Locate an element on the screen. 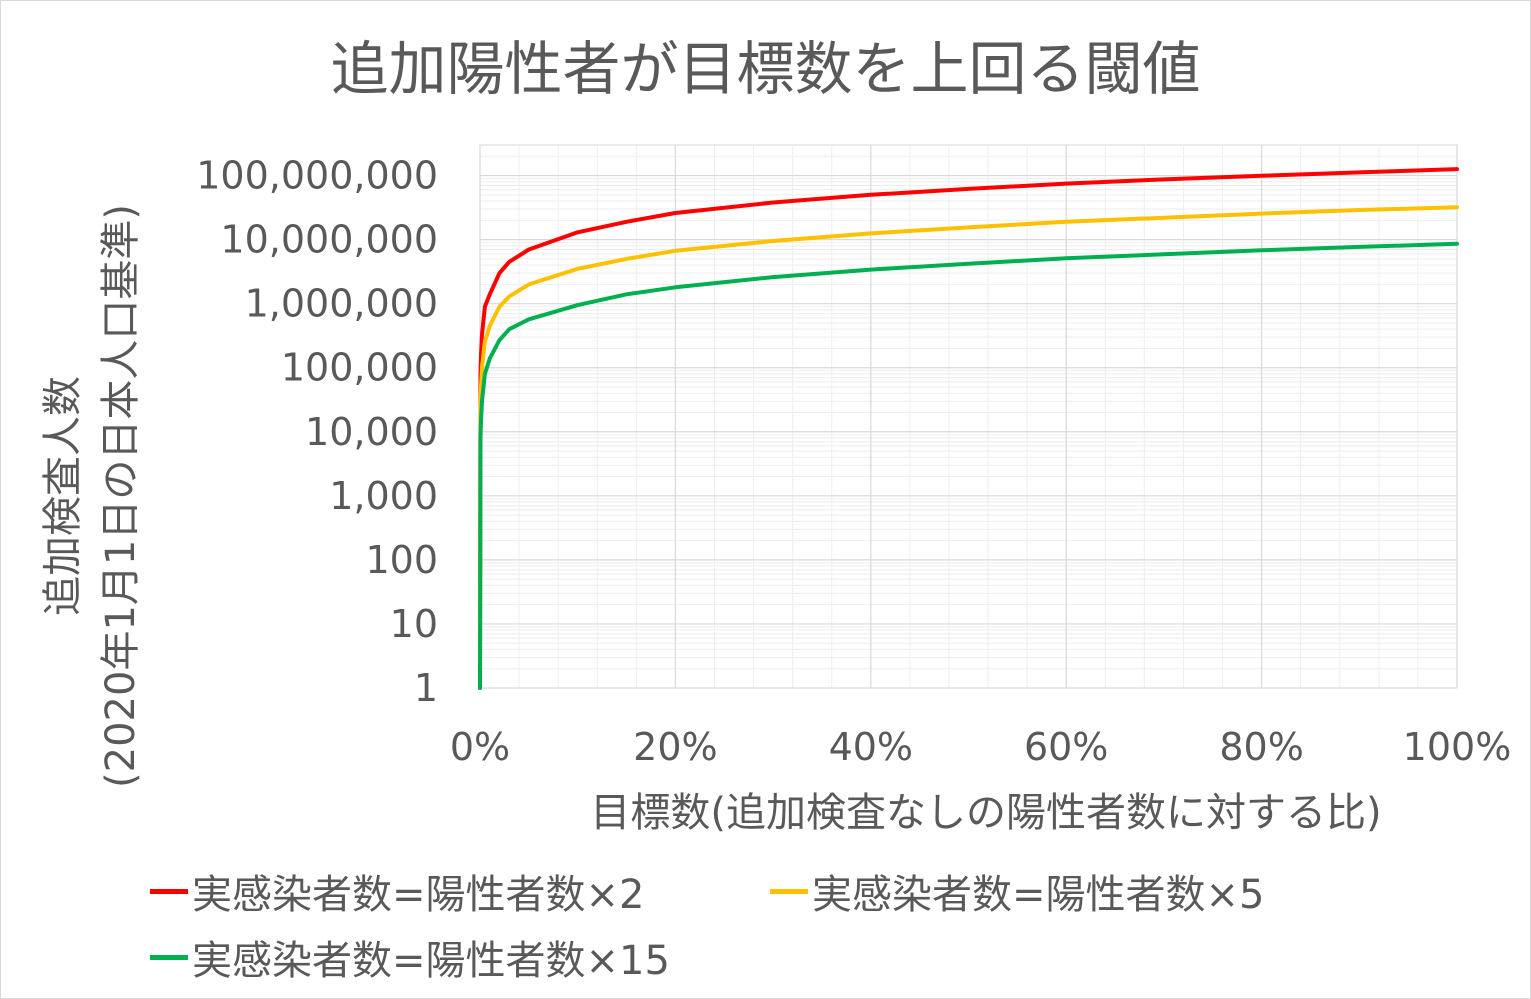 The image size is (1531, 999). y-tick-label: 10,000,000 is located at coordinates (329, 240).